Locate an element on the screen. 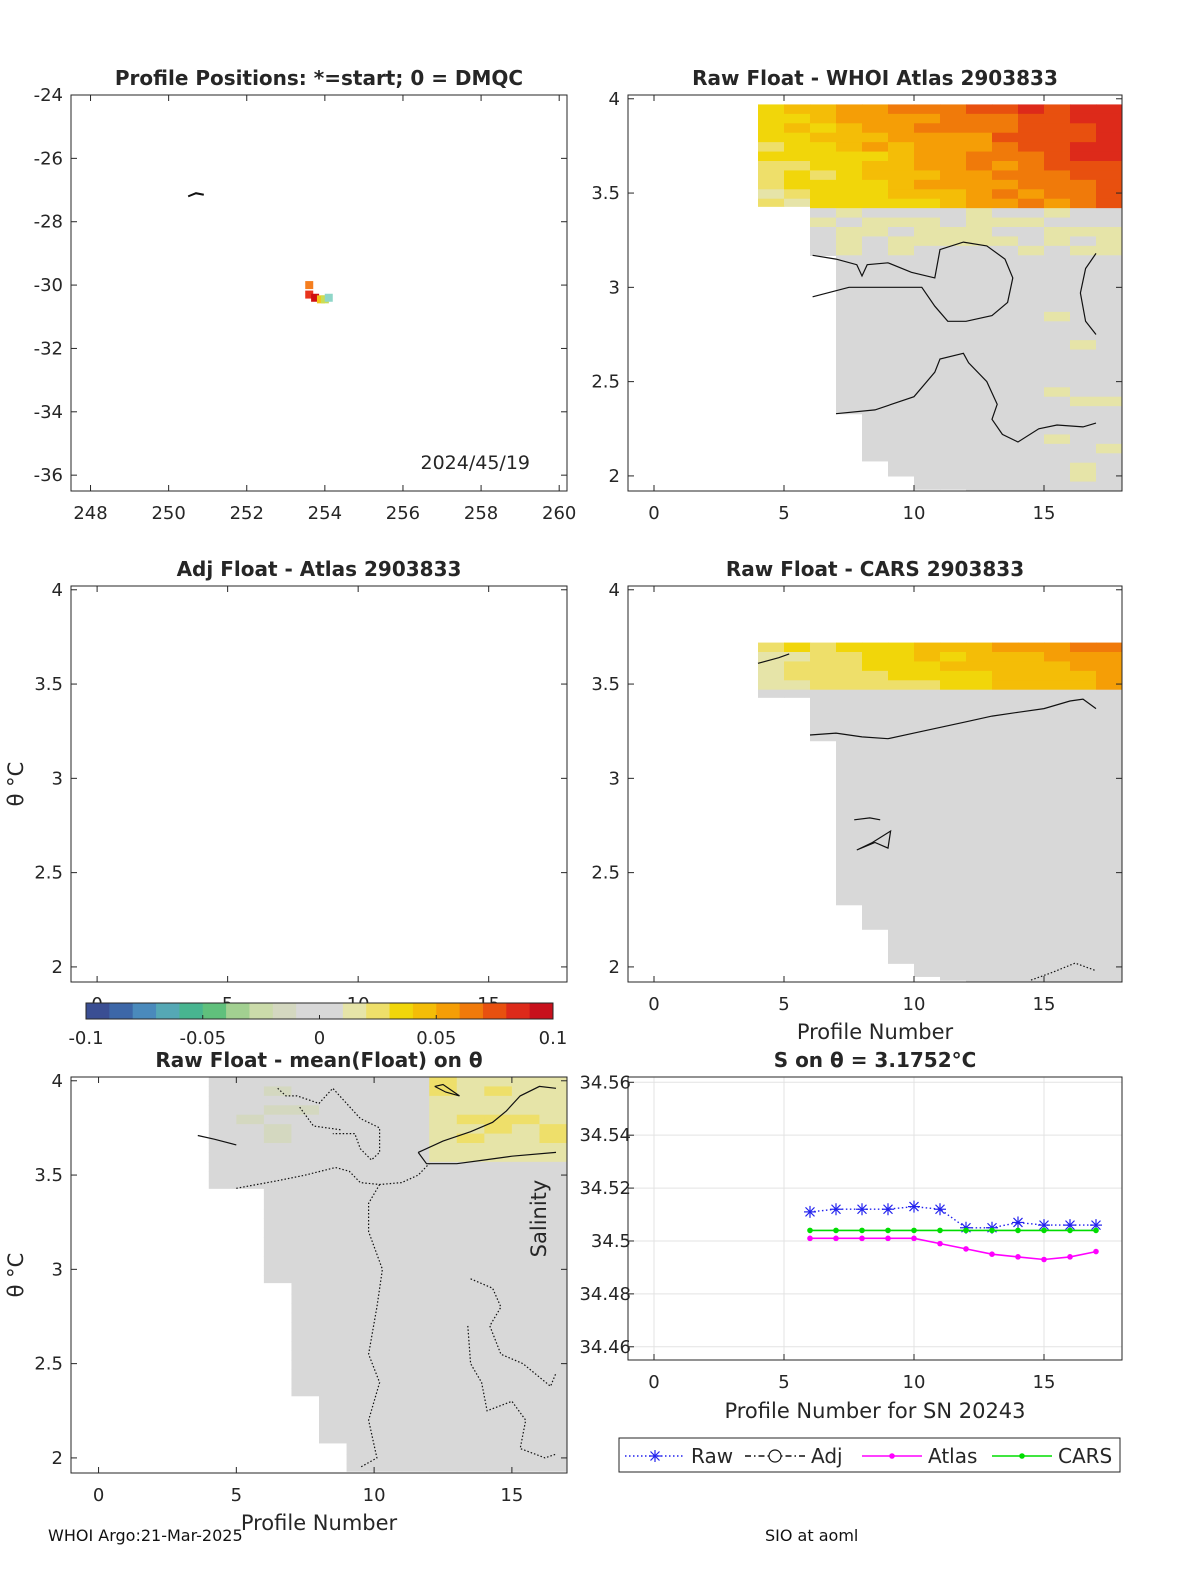 This screenshot has width=1200, height=1575. colorbar-swatch is located at coordinates (518, 1011).